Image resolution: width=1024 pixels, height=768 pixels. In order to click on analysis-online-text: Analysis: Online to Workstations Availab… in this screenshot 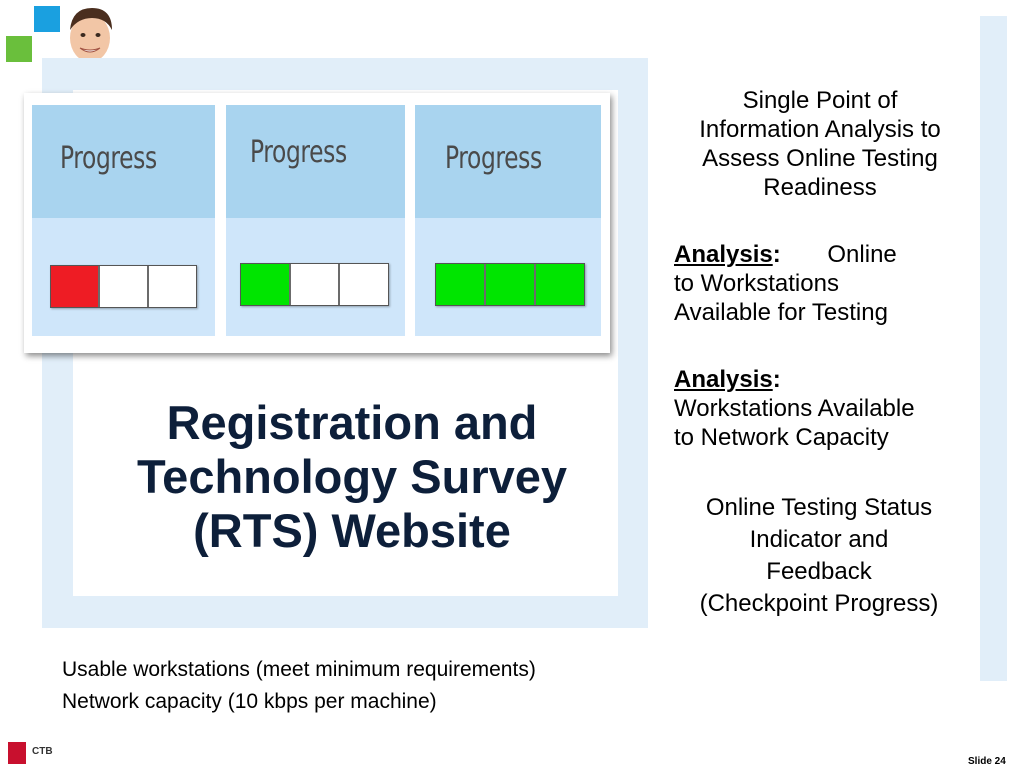, I will do `click(785, 283)`.